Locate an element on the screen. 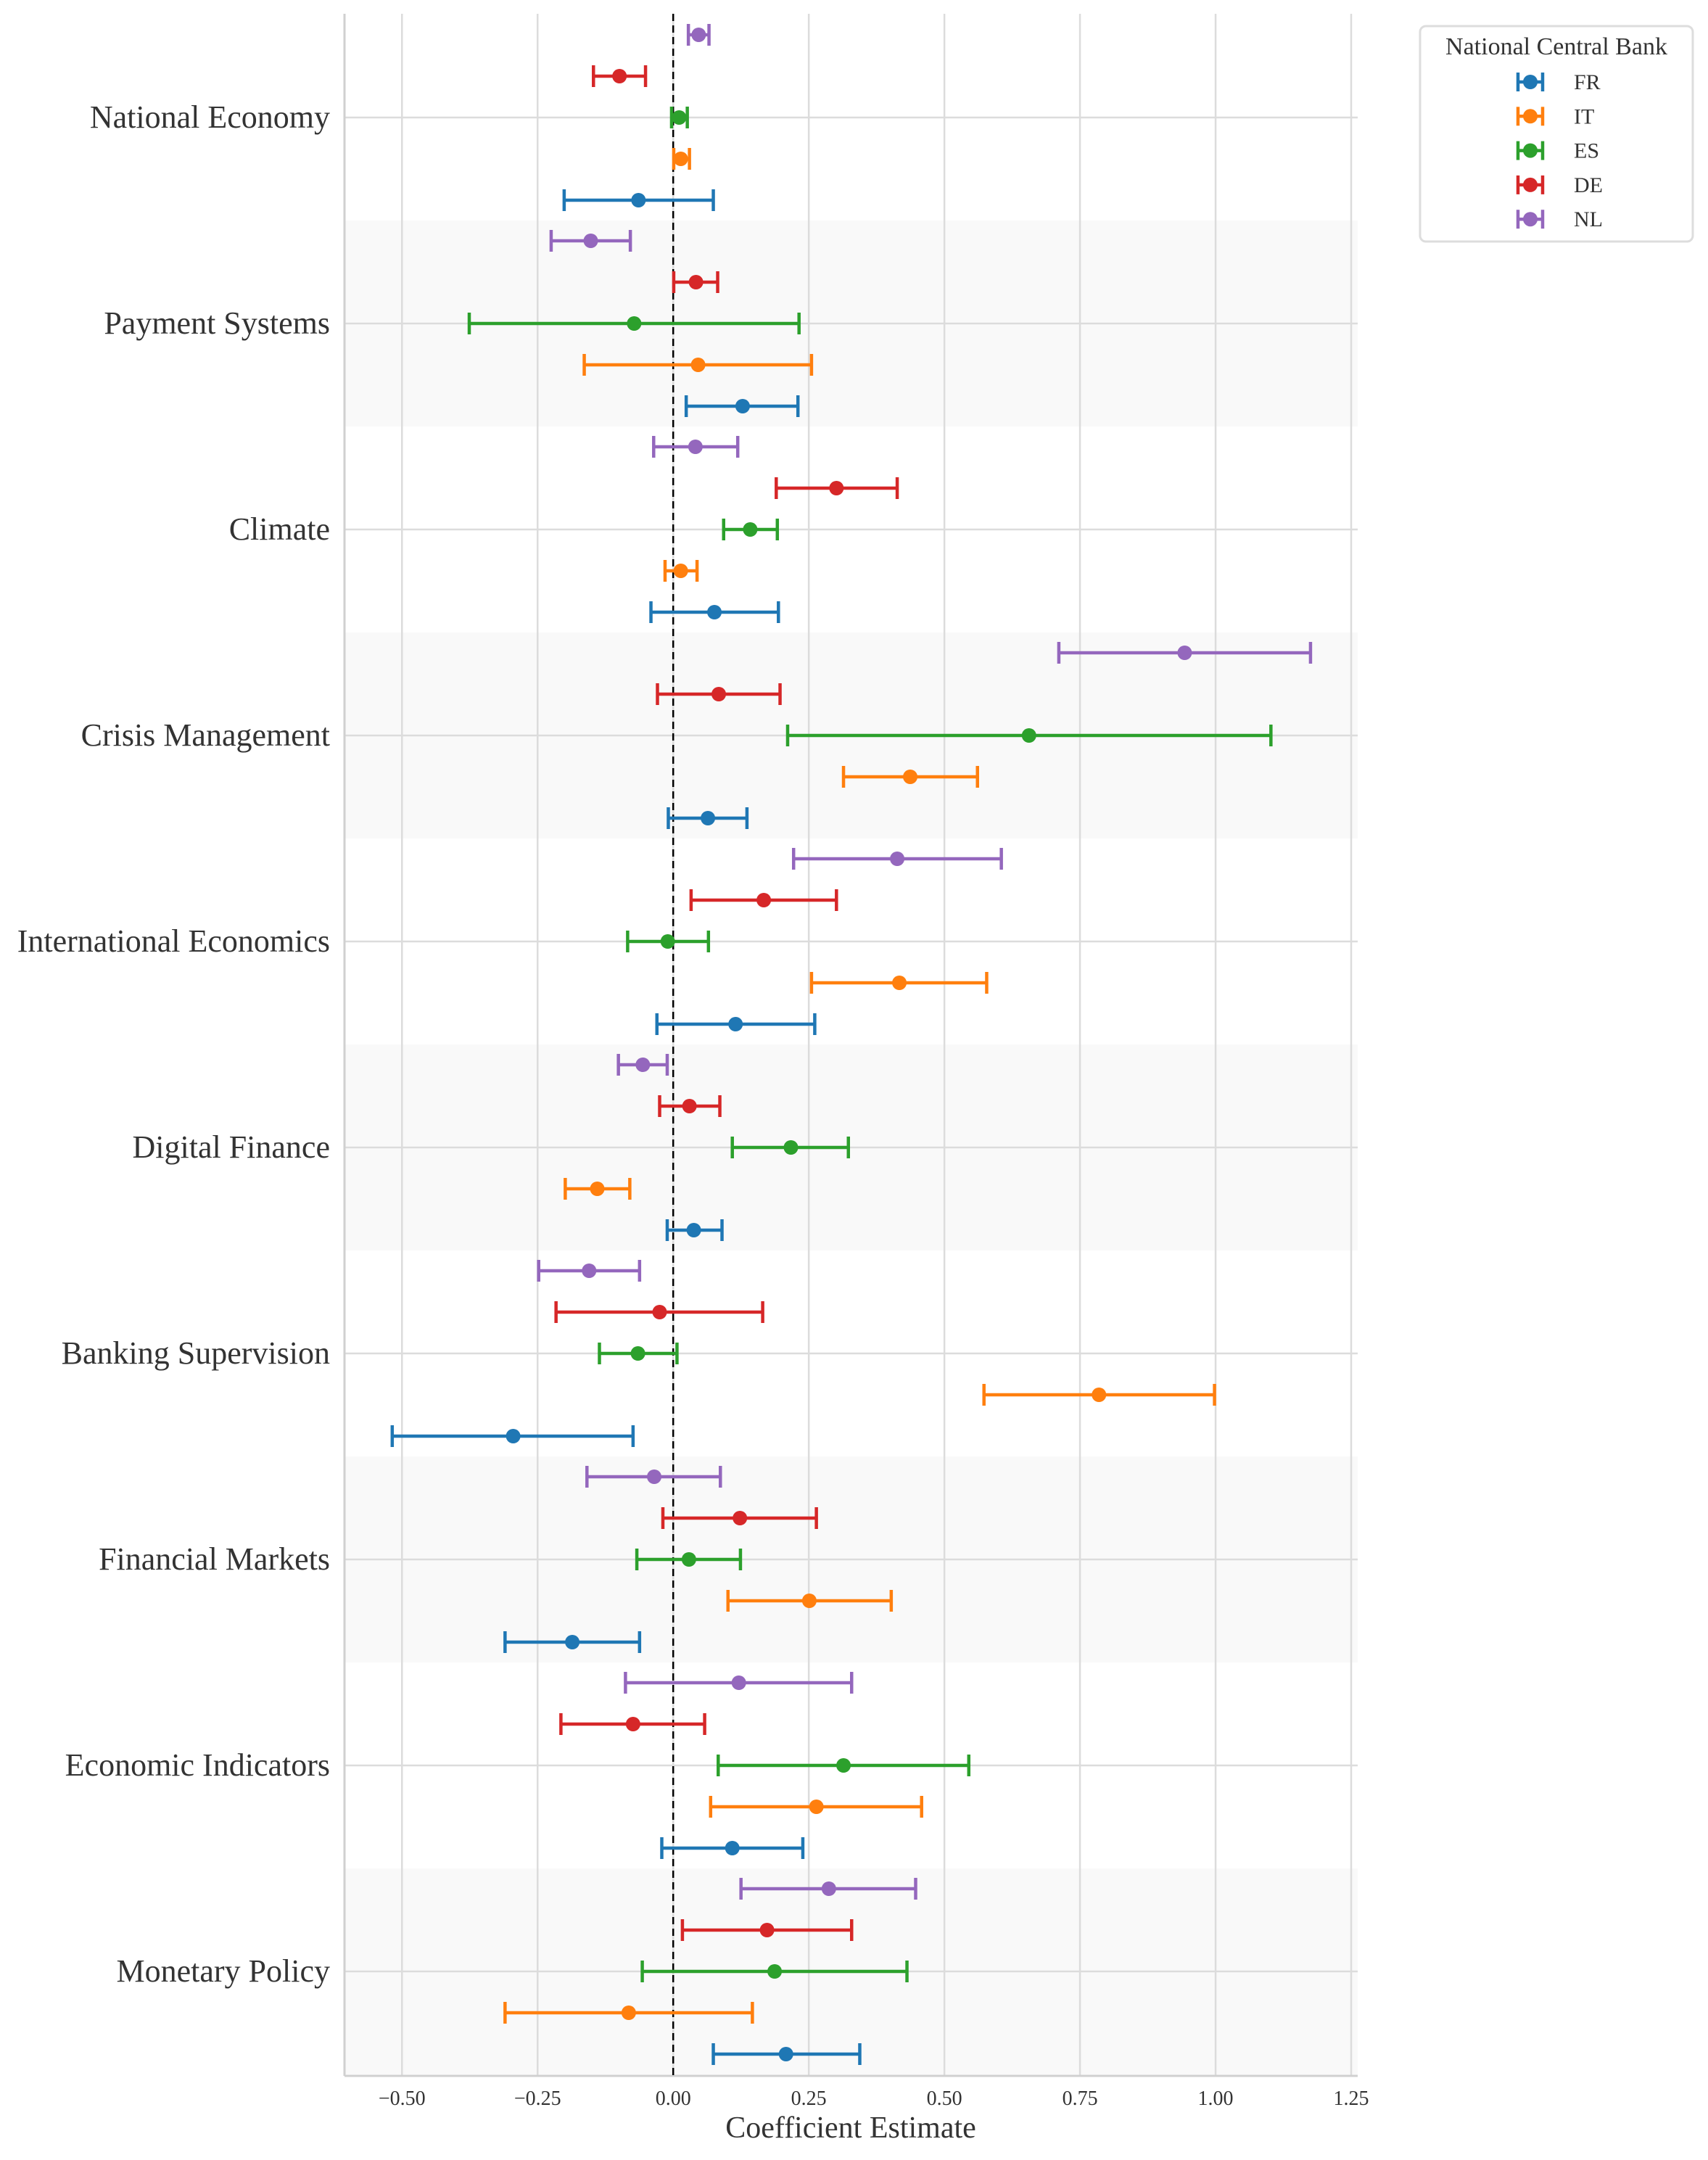 This screenshot has width=1708, height=2160. legend-title: National Central Bank is located at coordinates (1556, 47).